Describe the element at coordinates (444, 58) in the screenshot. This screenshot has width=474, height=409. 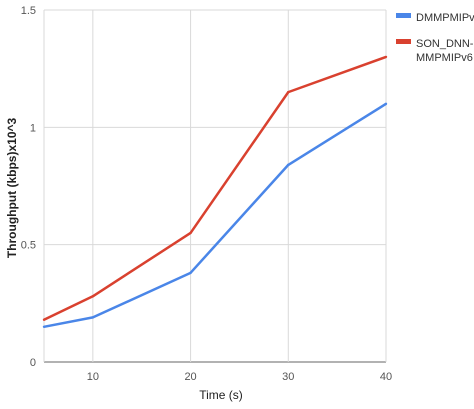
I see `legend-label: MMPMIPv6` at that location.